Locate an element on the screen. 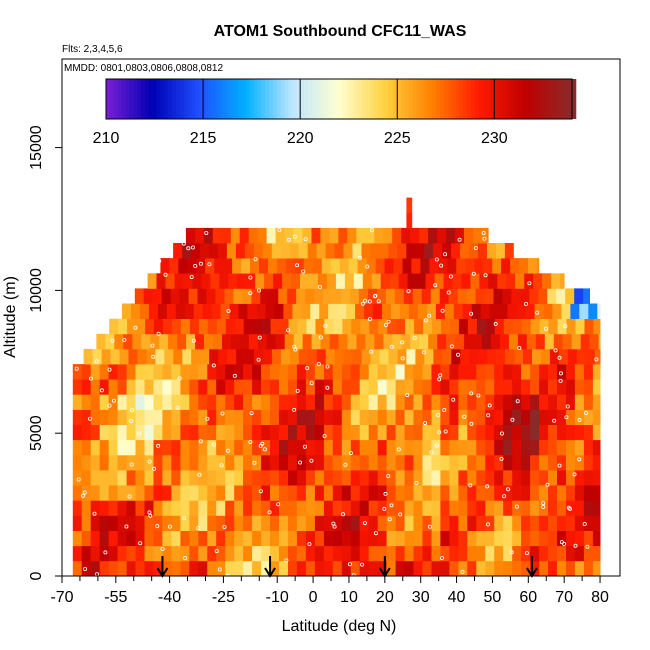  x-tick-label: -55 is located at coordinates (115, 597).